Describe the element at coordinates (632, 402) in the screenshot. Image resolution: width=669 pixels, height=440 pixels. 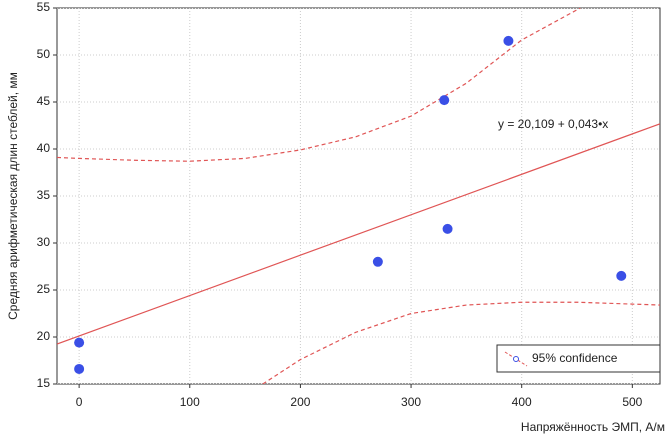
I see `x-tick-label: 500` at that location.